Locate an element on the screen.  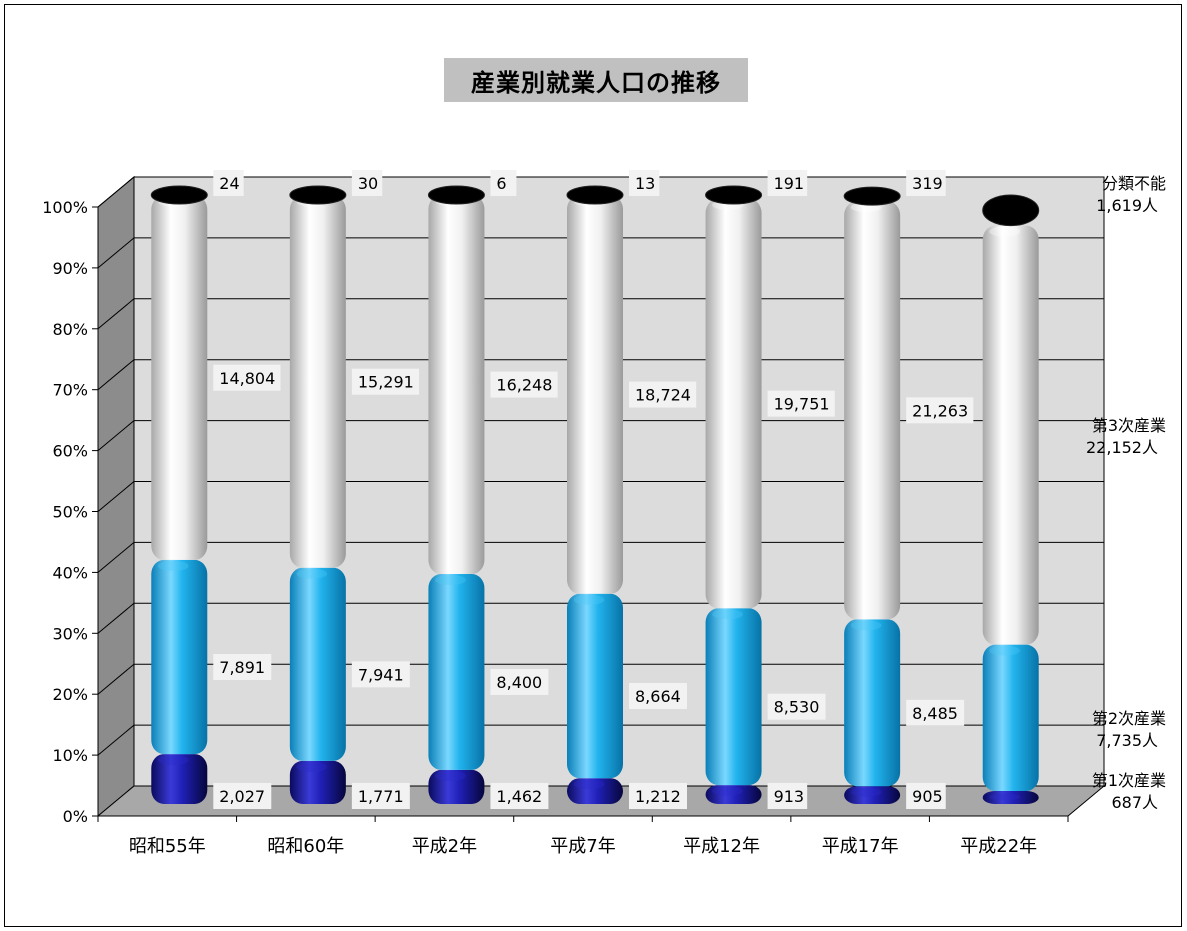
data-label: 191 is located at coordinates (789, 183).